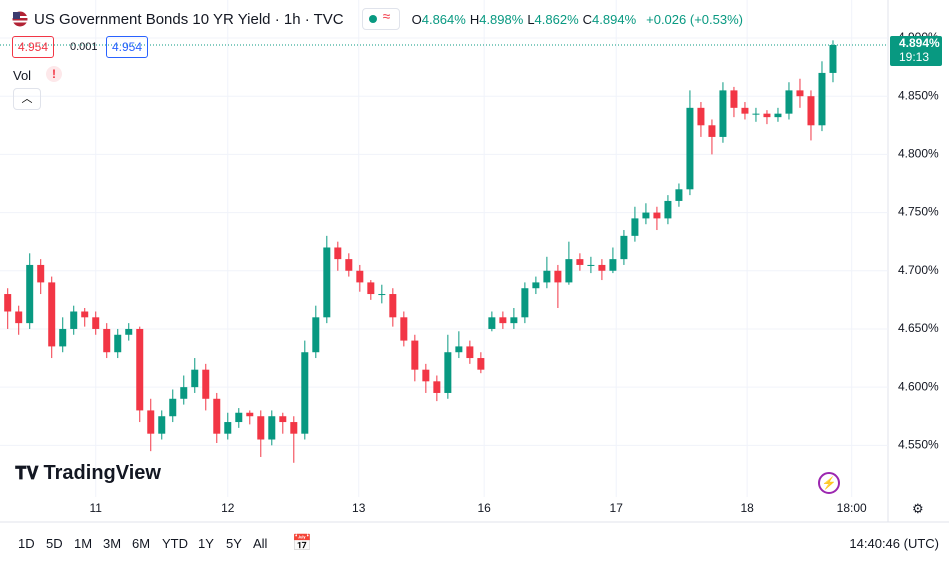 The width and height of the screenshot is (949, 563). I want to click on range-button: 1M, so click(83, 543).